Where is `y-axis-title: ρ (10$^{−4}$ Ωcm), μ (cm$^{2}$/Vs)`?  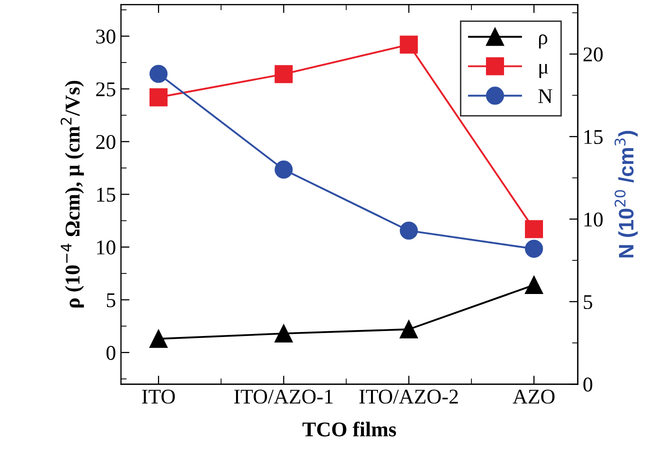 y-axis-title: ρ (10$^{−4}$ Ωcm), μ (cm$^{2}$/Vs) is located at coordinates (72, 194).